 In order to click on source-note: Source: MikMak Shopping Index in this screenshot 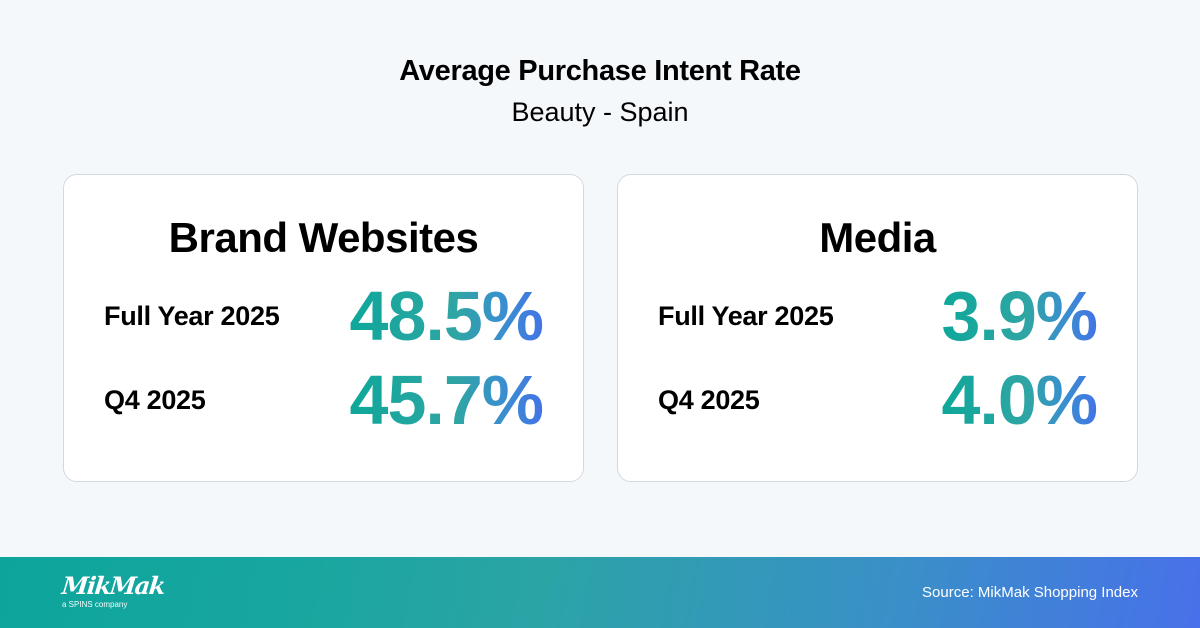, I will do `click(1030, 592)`.